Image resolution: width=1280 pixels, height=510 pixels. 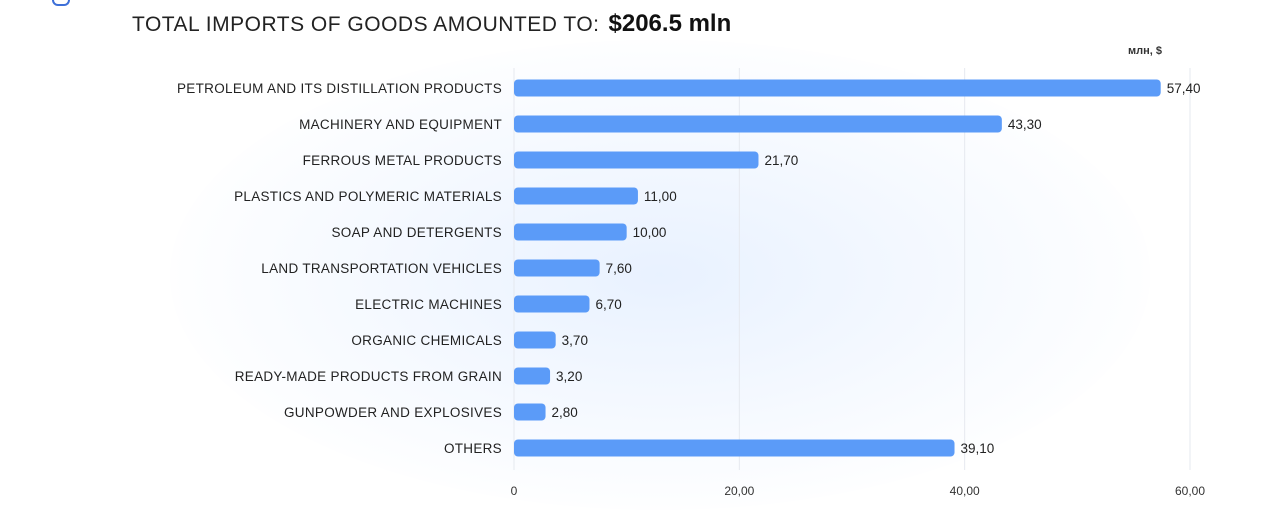 I want to click on value-label: 3,70, so click(x=575, y=340).